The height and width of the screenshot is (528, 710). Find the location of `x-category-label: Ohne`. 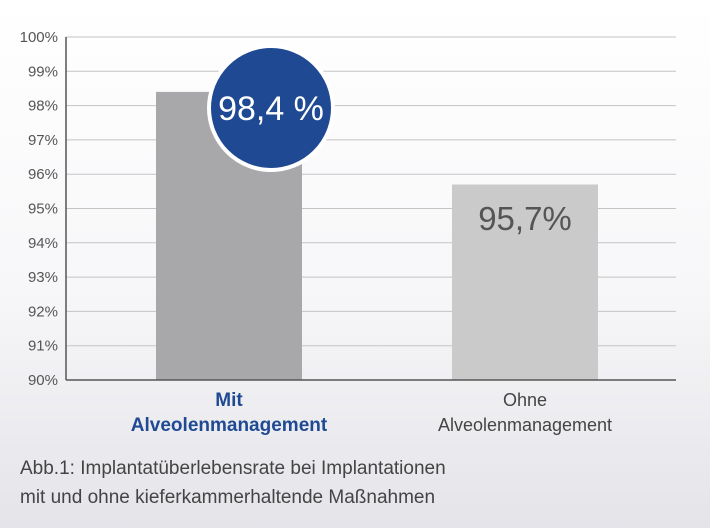

x-category-label: Ohne is located at coordinates (525, 400).